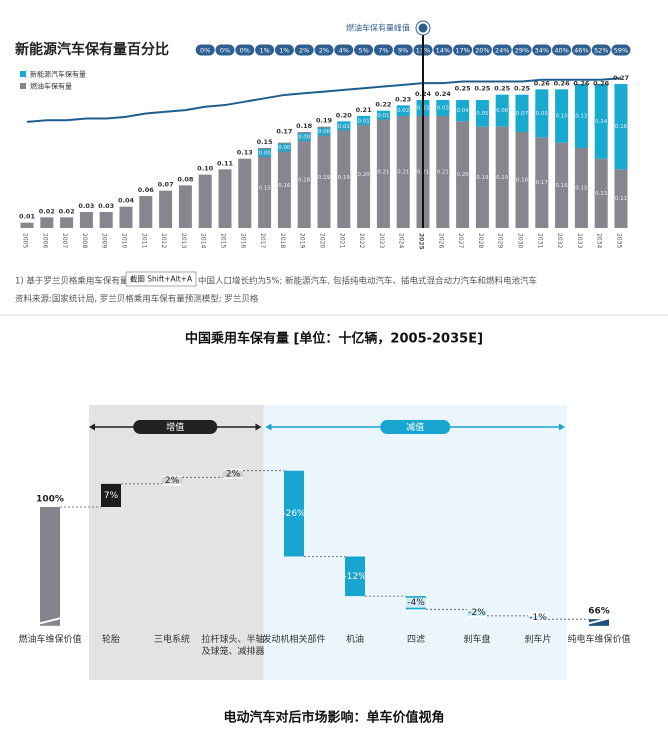 This screenshot has height=750, width=668. I want to click on share-label: 34%, so click(542, 51).